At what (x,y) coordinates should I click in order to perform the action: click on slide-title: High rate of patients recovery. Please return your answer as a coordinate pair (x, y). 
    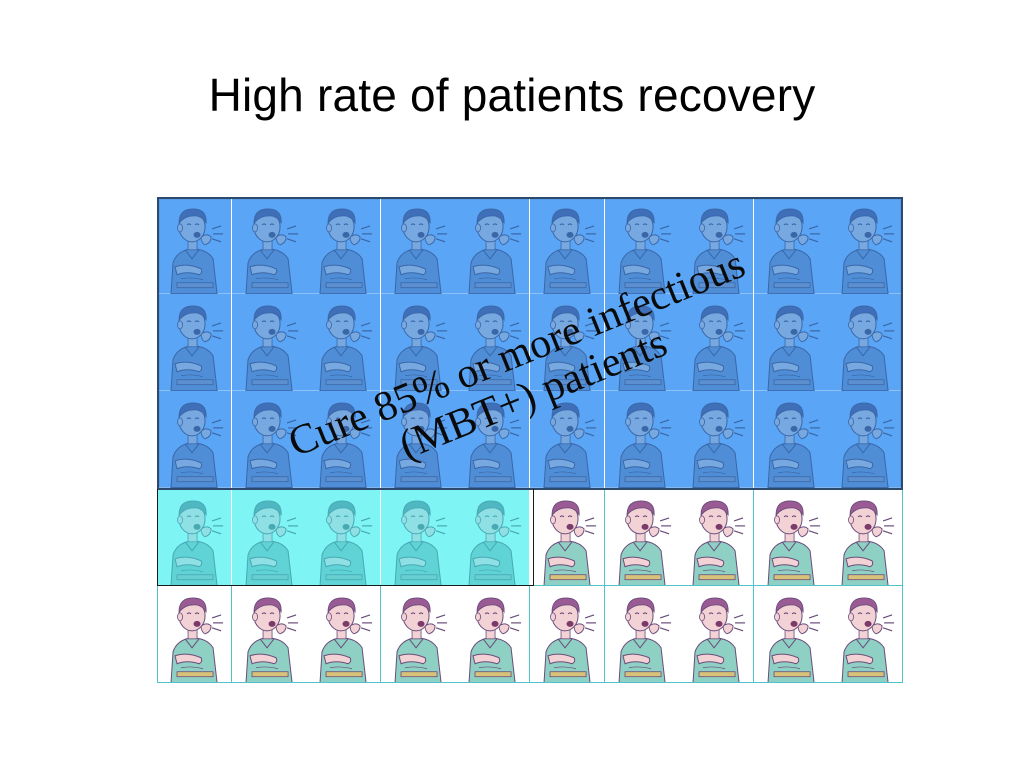
    Looking at the image, I should click on (512, 95).